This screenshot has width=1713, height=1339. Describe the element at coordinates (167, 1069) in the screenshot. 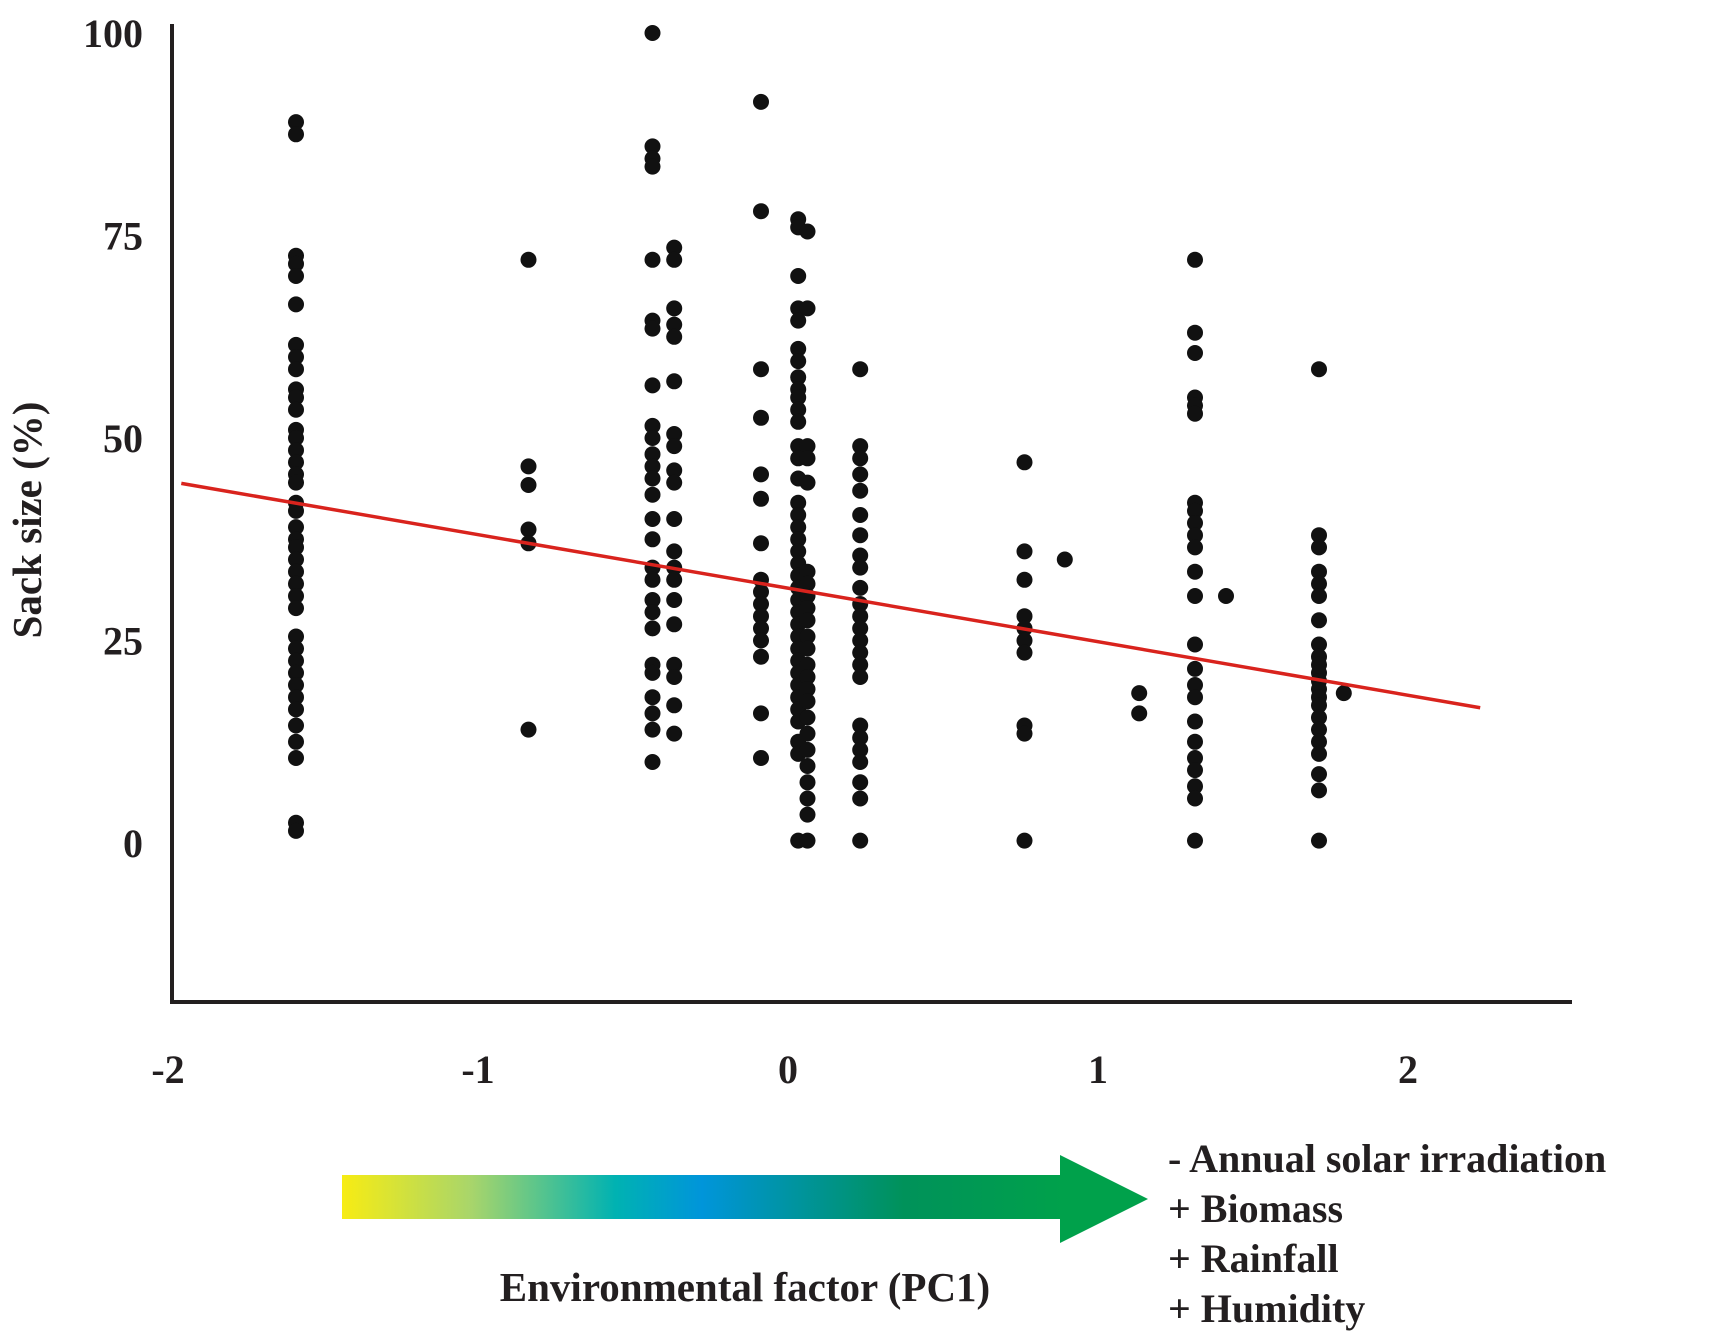

I see `x-tick-label: -2` at that location.